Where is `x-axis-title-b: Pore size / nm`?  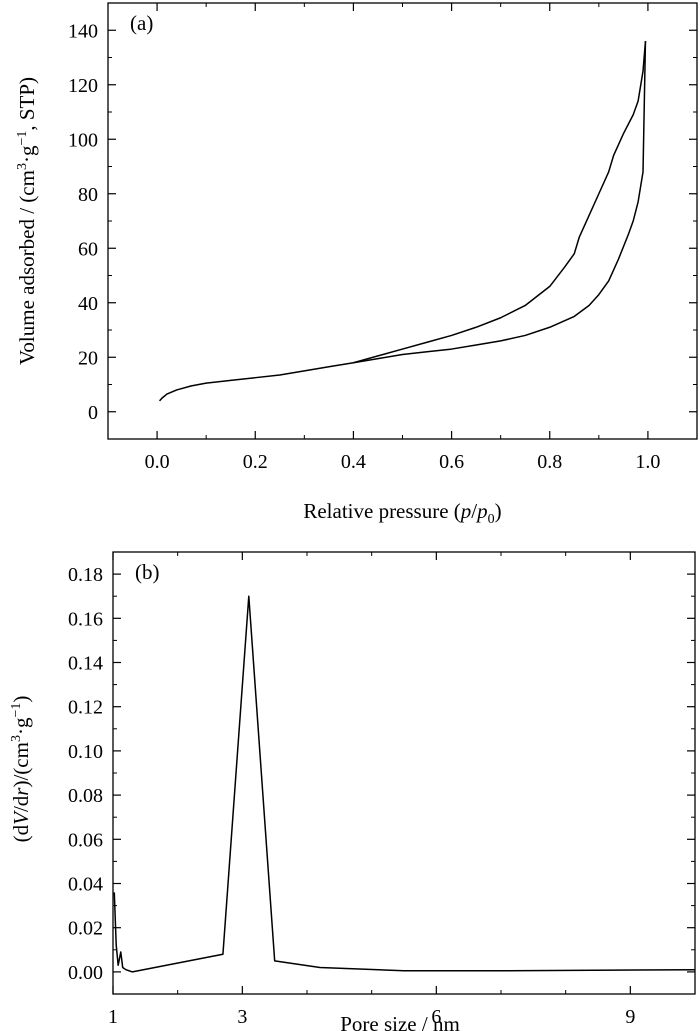
x-axis-title-b: Pore size / nm is located at coordinates (400, 1021).